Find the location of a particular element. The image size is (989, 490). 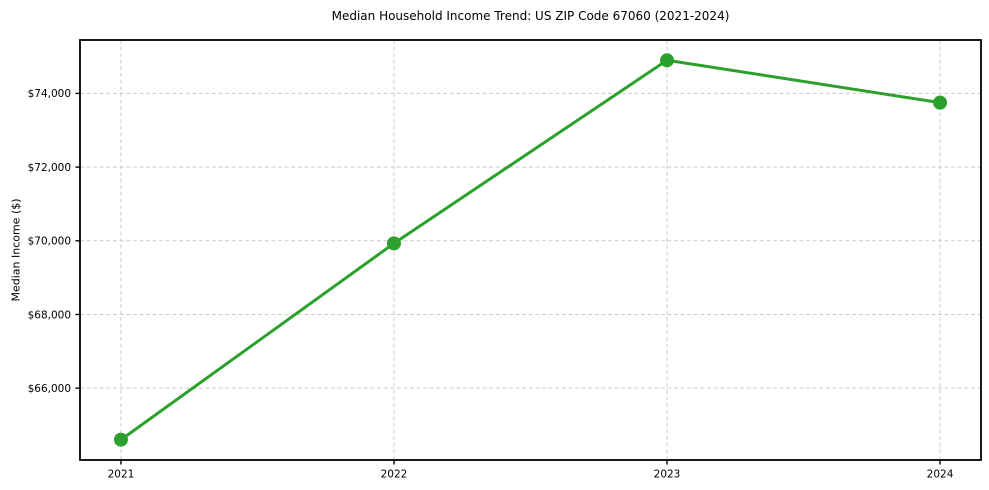

x-tick-label: 2023 is located at coordinates (667, 475).